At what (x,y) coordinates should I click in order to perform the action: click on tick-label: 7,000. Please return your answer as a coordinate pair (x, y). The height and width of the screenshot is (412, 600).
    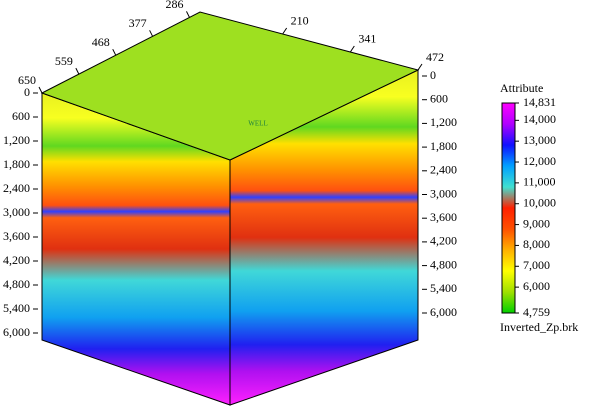
    Looking at the image, I should click on (536, 265).